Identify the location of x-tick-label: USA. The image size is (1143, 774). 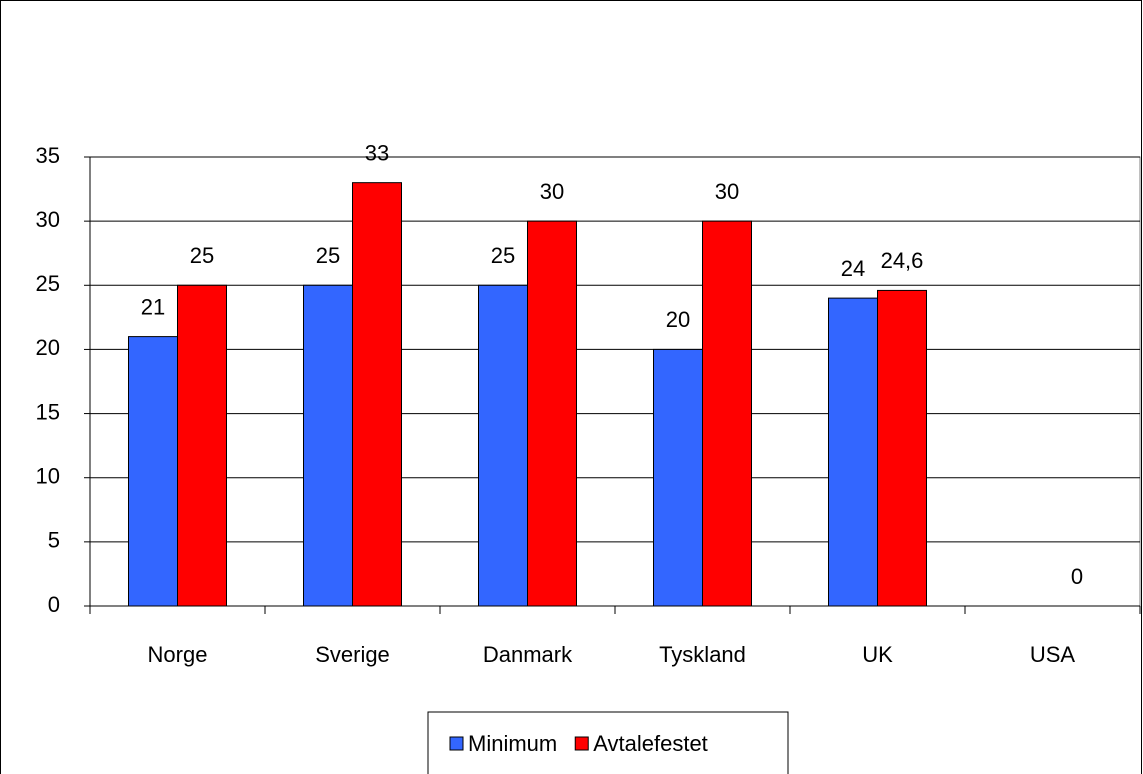
(1053, 654).